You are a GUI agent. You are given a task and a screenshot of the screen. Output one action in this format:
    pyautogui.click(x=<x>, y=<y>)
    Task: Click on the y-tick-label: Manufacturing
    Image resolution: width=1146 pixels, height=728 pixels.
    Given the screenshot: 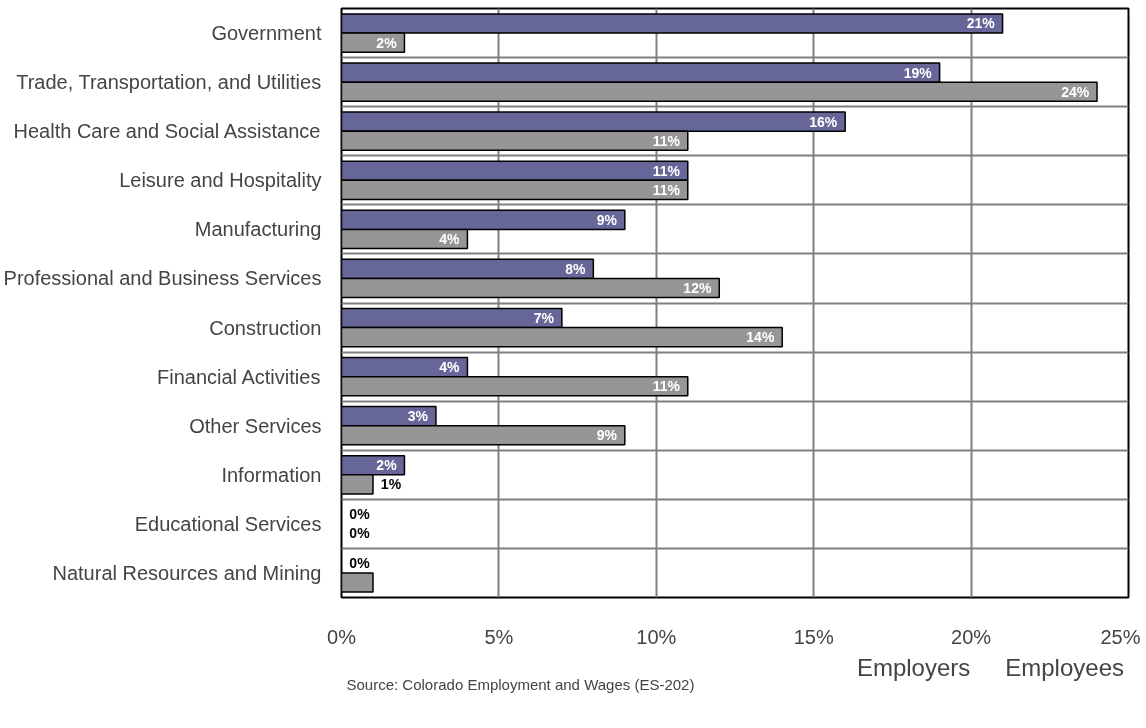 What is the action you would take?
    pyautogui.click(x=258, y=229)
    